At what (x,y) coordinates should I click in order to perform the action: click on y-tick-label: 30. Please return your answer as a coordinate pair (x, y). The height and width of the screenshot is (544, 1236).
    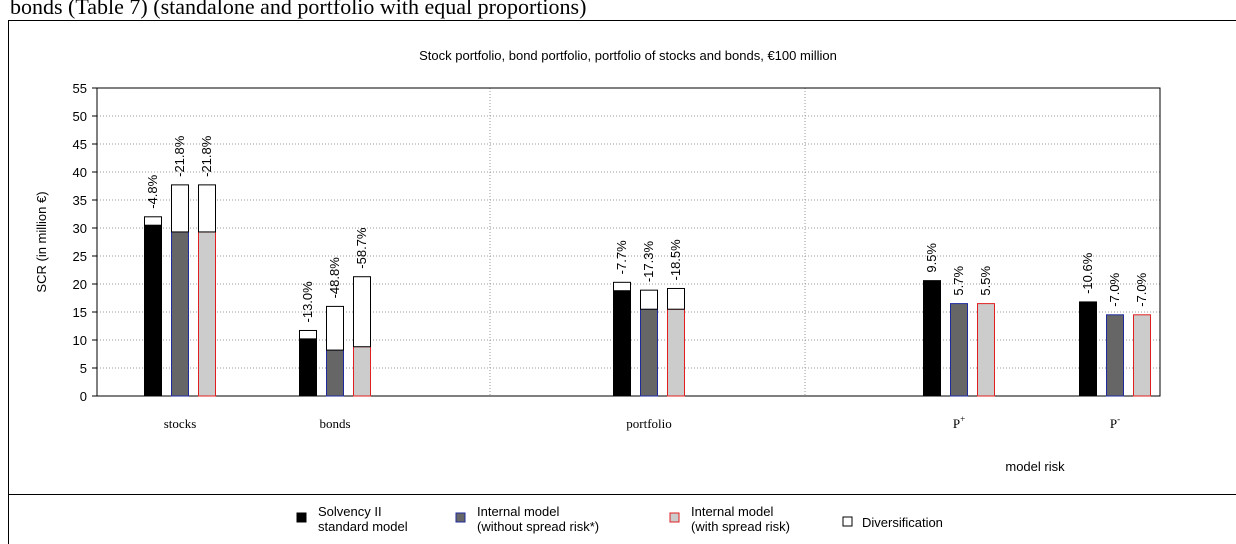
    Looking at the image, I should click on (80, 228).